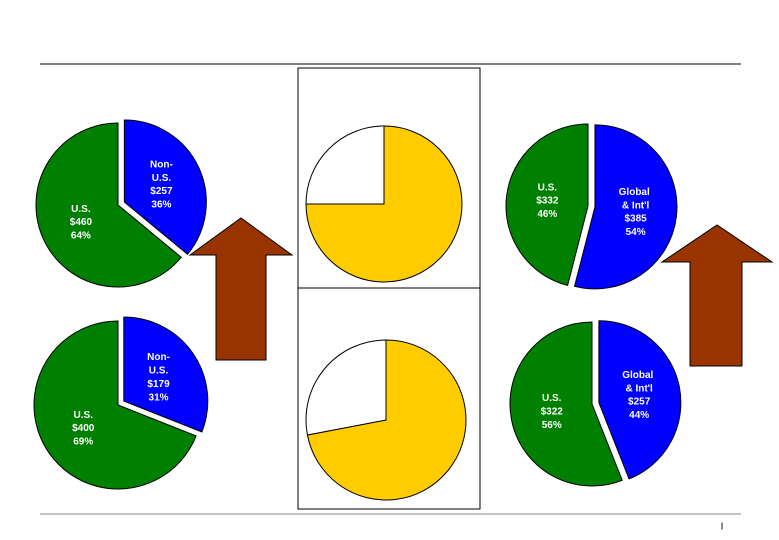 The height and width of the screenshot is (540, 779). Describe the element at coordinates (159, 397) in the screenshot. I see `slice-percent: 31%` at that location.